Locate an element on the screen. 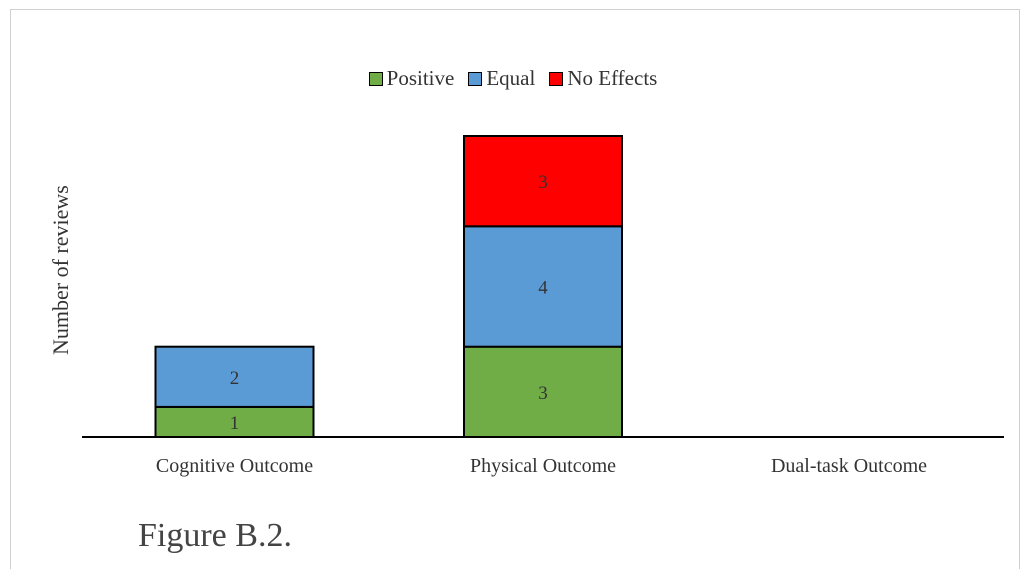 The image size is (1026, 573). data-label-equal-0: 2 is located at coordinates (235, 378).